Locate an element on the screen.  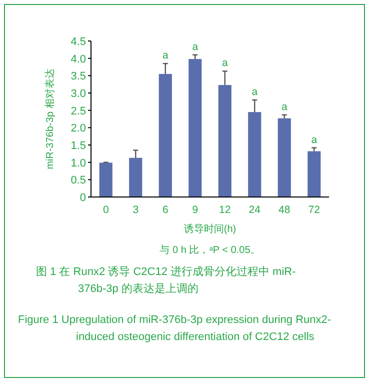
y-tick-label: 2.5 is located at coordinates (78, 111).